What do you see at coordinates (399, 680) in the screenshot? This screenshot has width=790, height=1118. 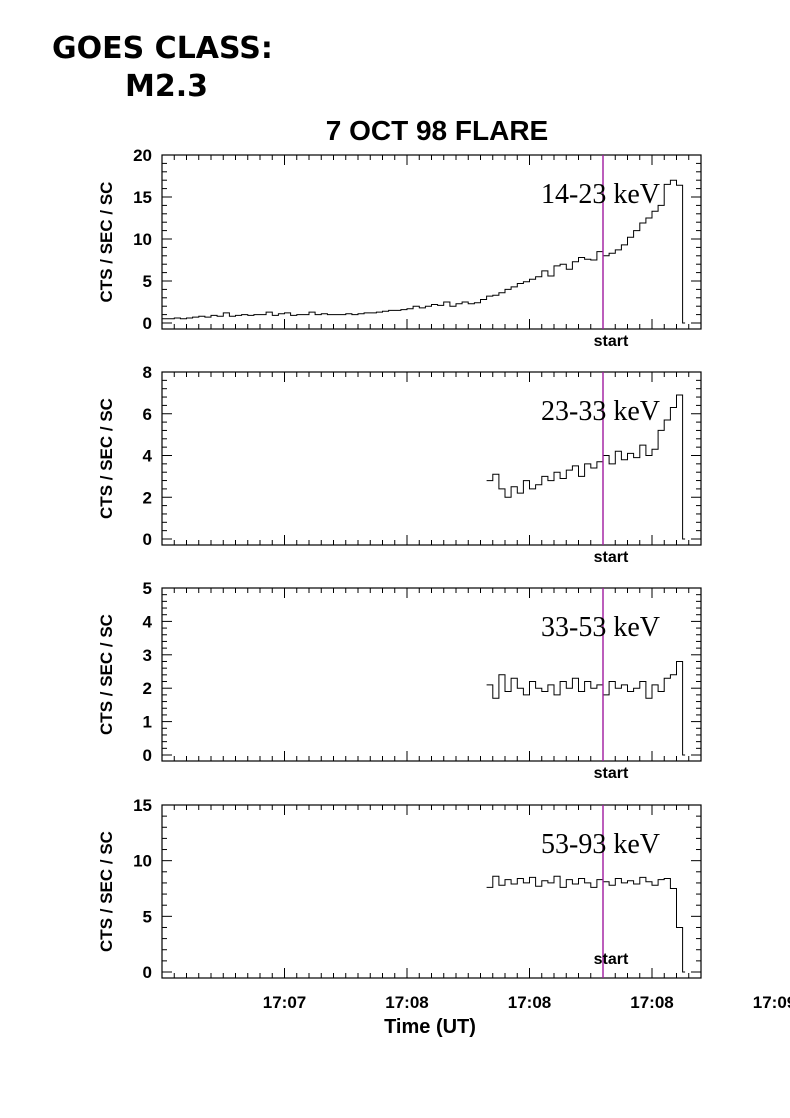 I see `panel-3: 0 1 2 3 4 5 CTS / SEC / SC start 33-53 keV` at bounding box center [399, 680].